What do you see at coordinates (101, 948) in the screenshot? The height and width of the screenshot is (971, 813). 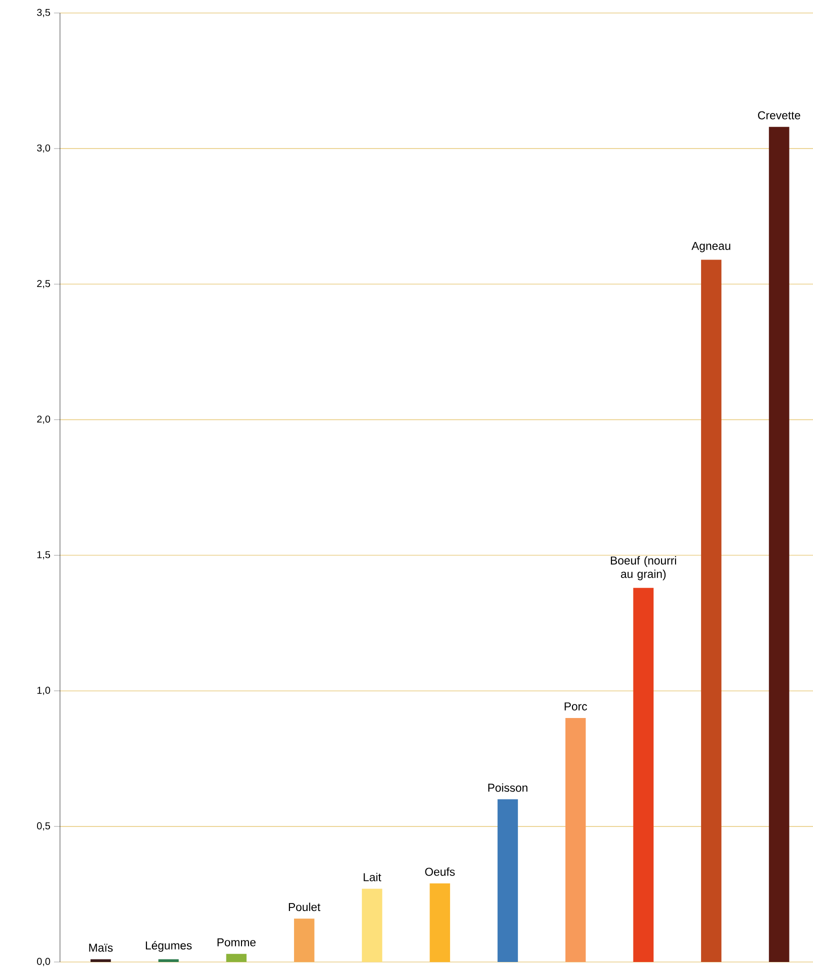 I see `x-tick-label: Maïs` at bounding box center [101, 948].